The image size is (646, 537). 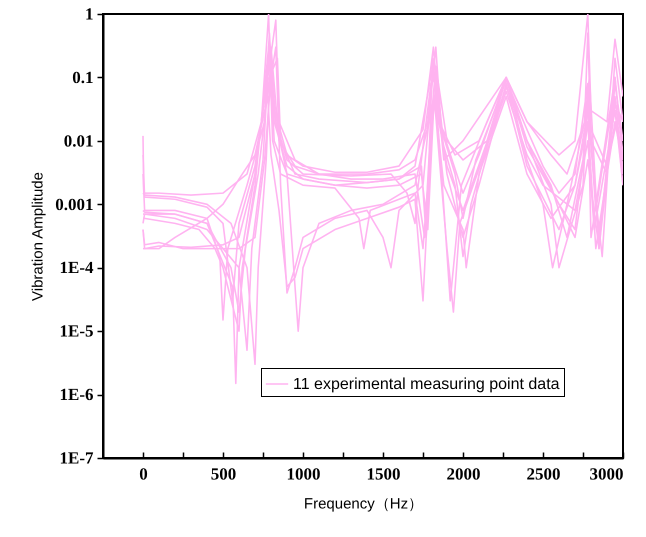 What do you see at coordinates (77, 394) in the screenshot?
I see `y-tick-label: 1E-6` at bounding box center [77, 394].